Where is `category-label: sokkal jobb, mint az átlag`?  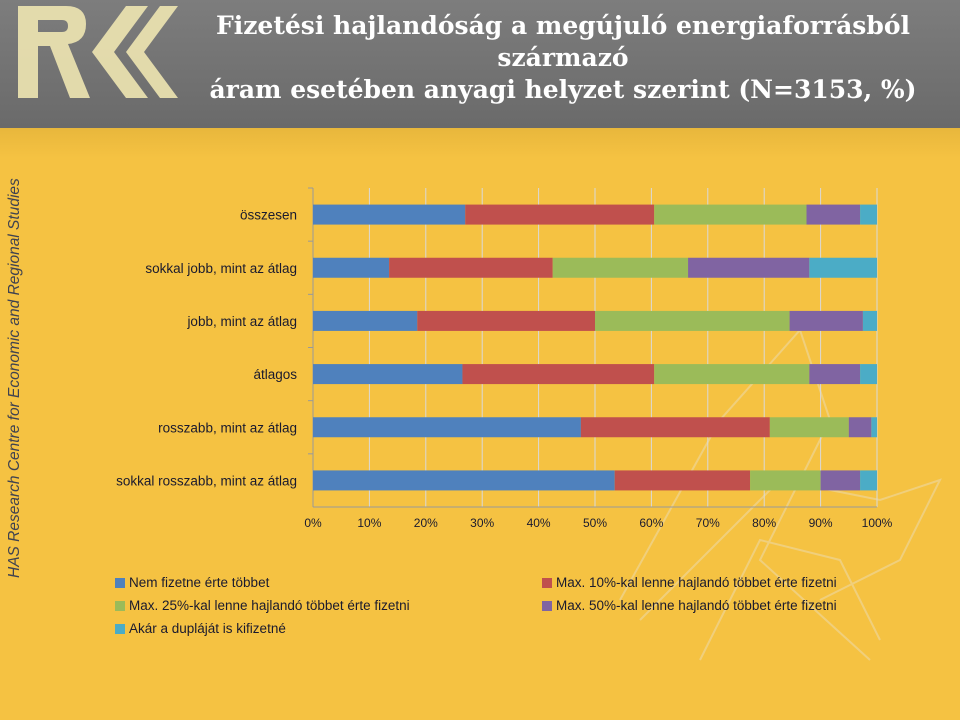
category-label: sokkal jobb, mint az átlag is located at coordinates (221, 268).